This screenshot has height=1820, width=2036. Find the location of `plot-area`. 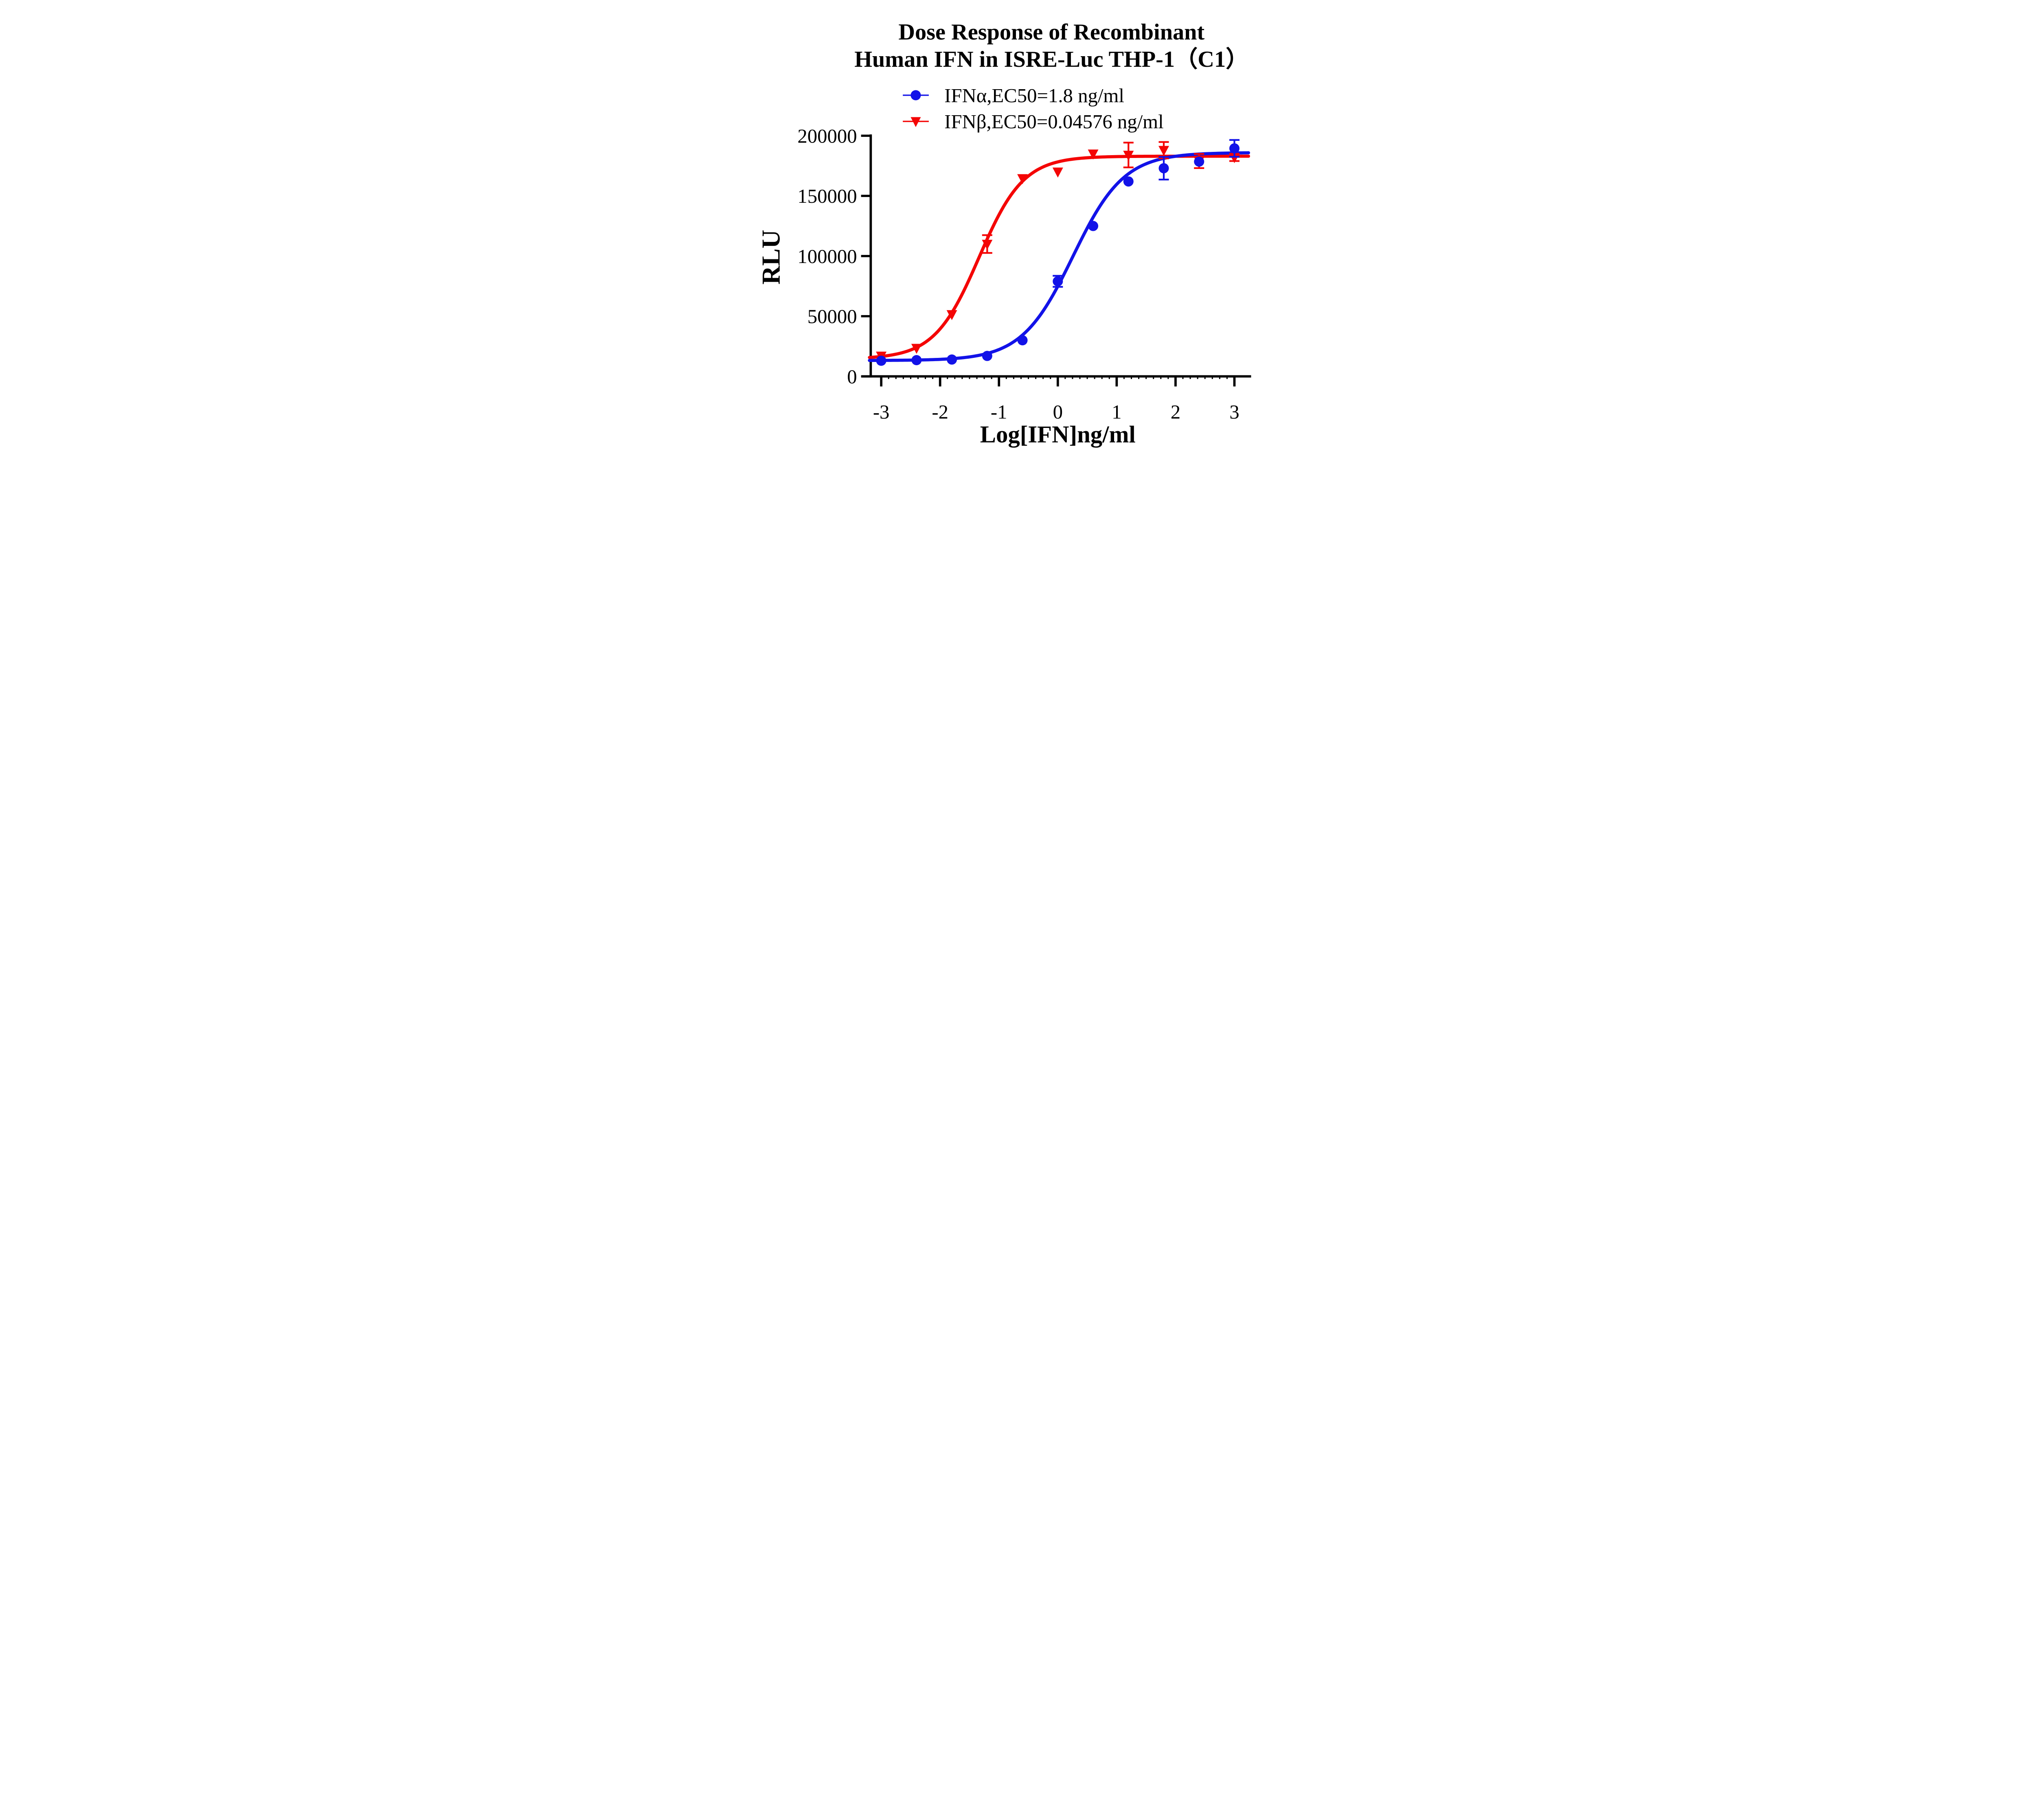

plot-area is located at coordinates (1058, 253).